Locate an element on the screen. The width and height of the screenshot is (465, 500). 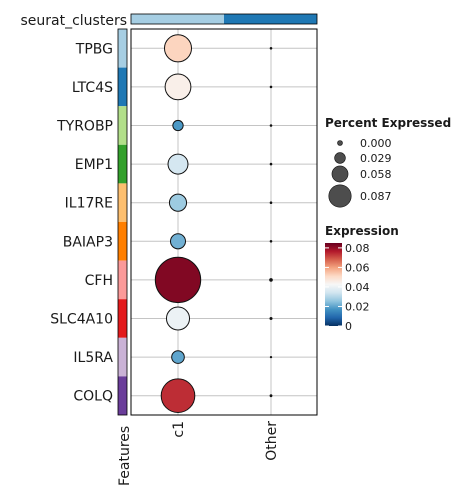
dot-tyrobp-other is located at coordinates (271, 125).